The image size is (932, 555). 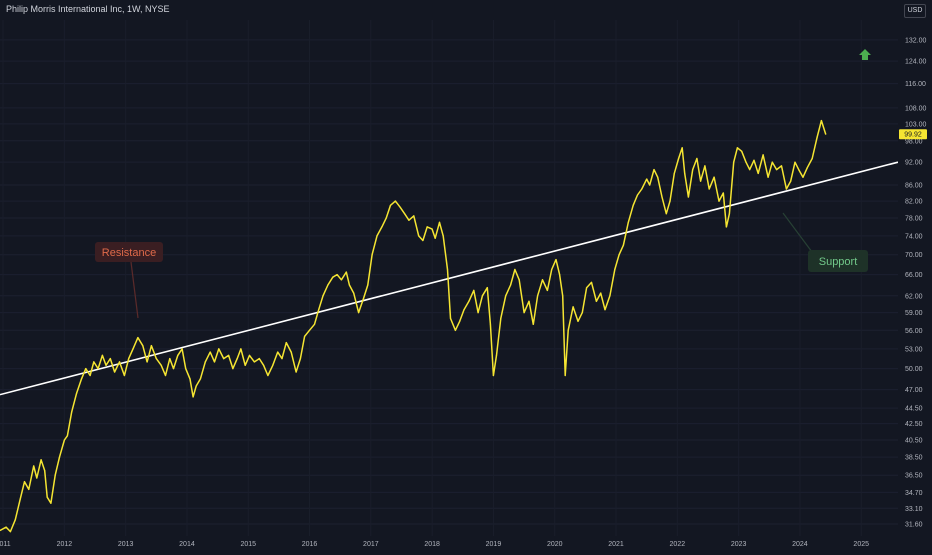 What do you see at coordinates (494, 544) in the screenshot?
I see `time-tick-label: 2019` at bounding box center [494, 544].